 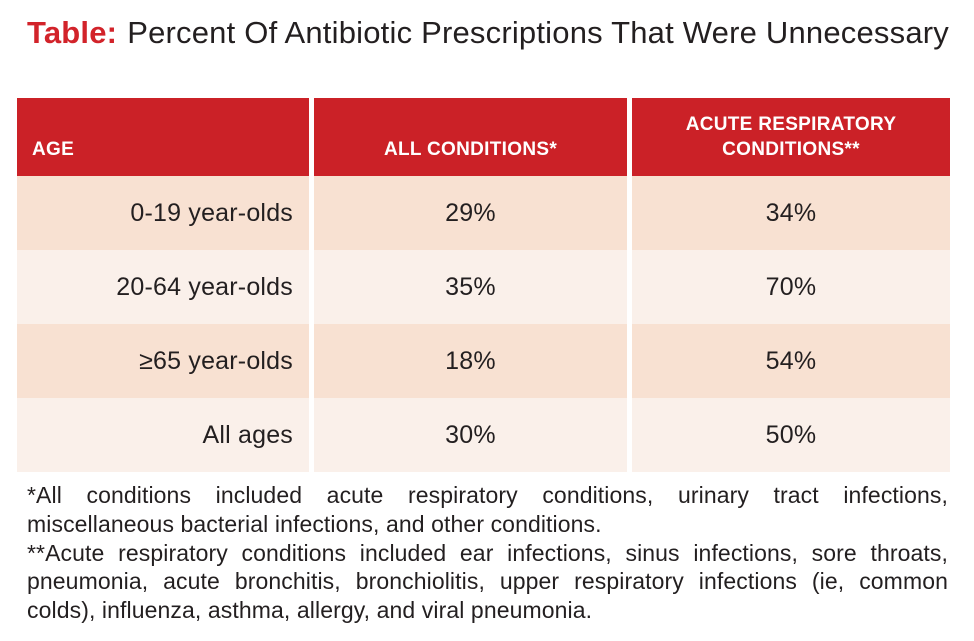 I want to click on column-header-all-conditions: ALL CONDITIONS*, so click(x=468, y=137).